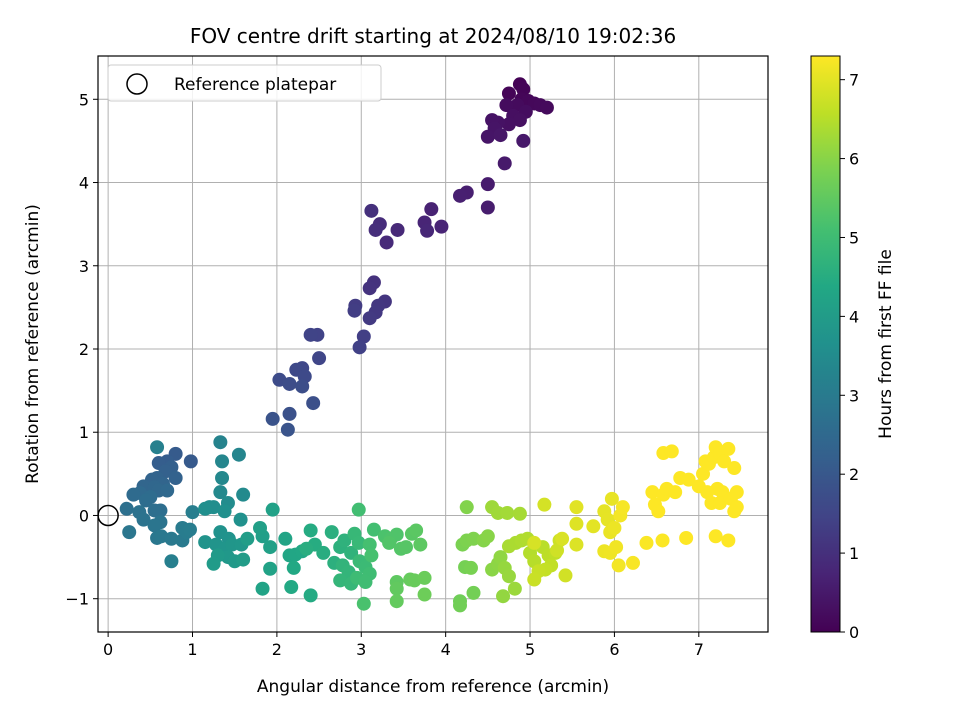 This screenshot has height=720, width=960. I want to click on colorbar-tick-label: 0, so click(854, 632).